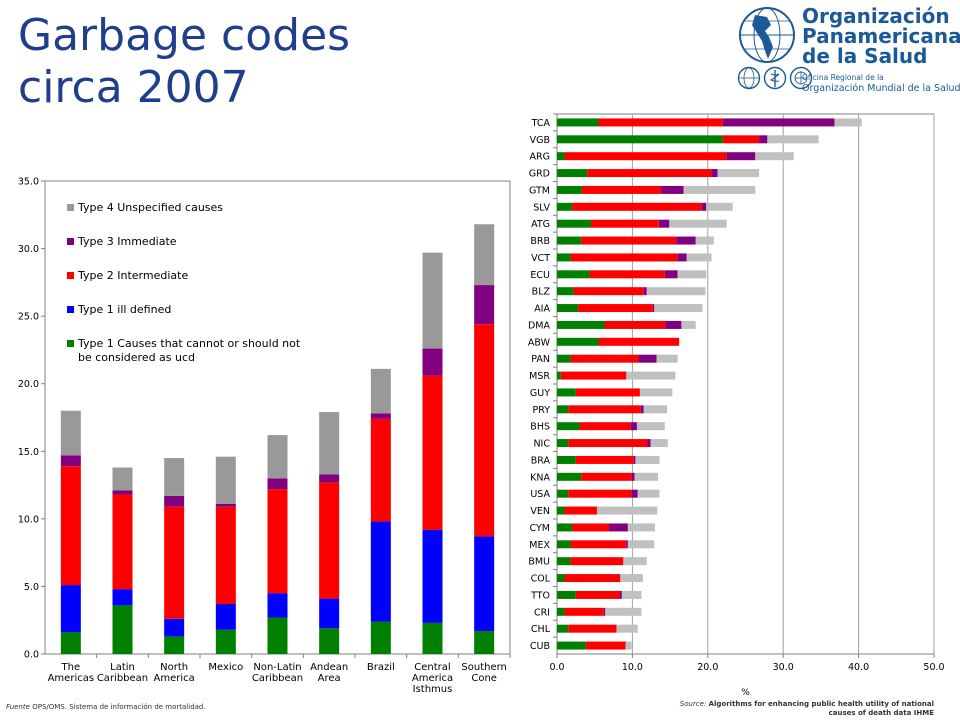 This screenshot has height=720, width=960. Describe the element at coordinates (539, 190) in the screenshot. I see `right-category-label: GTM` at that location.